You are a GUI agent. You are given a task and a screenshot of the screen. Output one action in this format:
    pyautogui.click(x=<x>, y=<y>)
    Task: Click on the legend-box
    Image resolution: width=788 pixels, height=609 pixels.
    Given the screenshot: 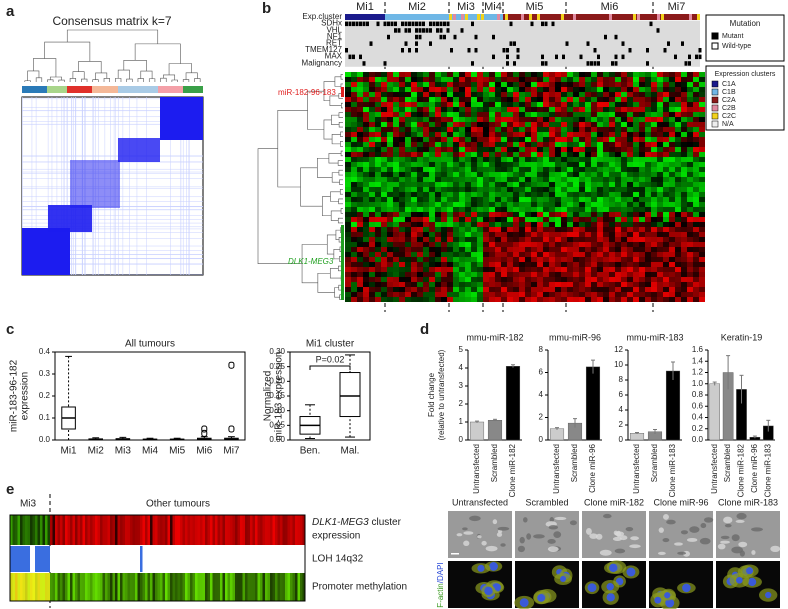 What is the action you would take?
    pyautogui.click(x=745, y=98)
    